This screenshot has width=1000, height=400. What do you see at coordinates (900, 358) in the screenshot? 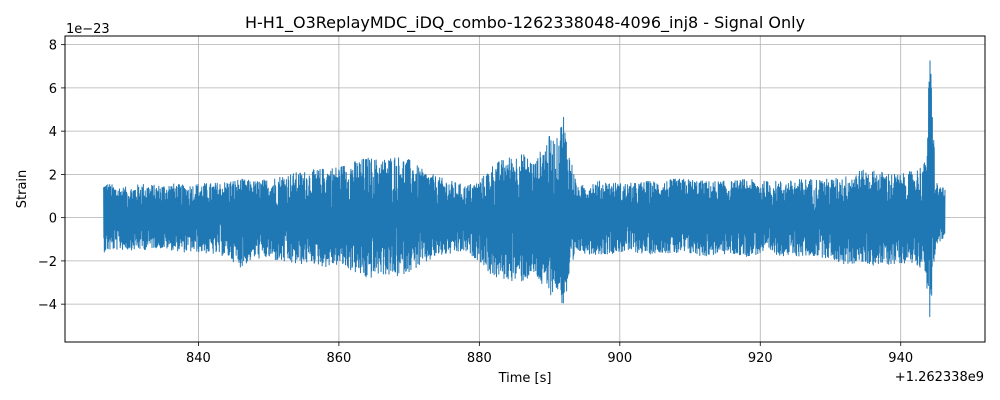
I see `x-tick-label: 940` at bounding box center [900, 358].